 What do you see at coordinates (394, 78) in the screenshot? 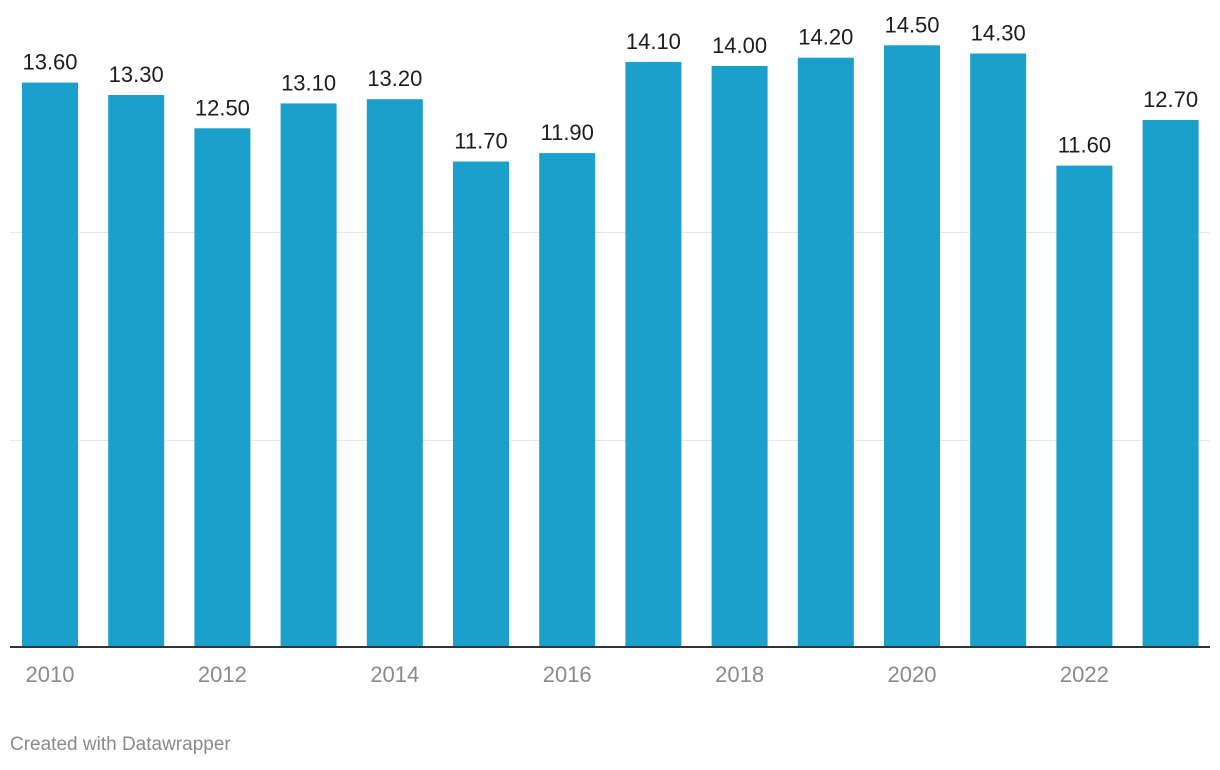
I see `value-label-2014: 13.20` at bounding box center [394, 78].